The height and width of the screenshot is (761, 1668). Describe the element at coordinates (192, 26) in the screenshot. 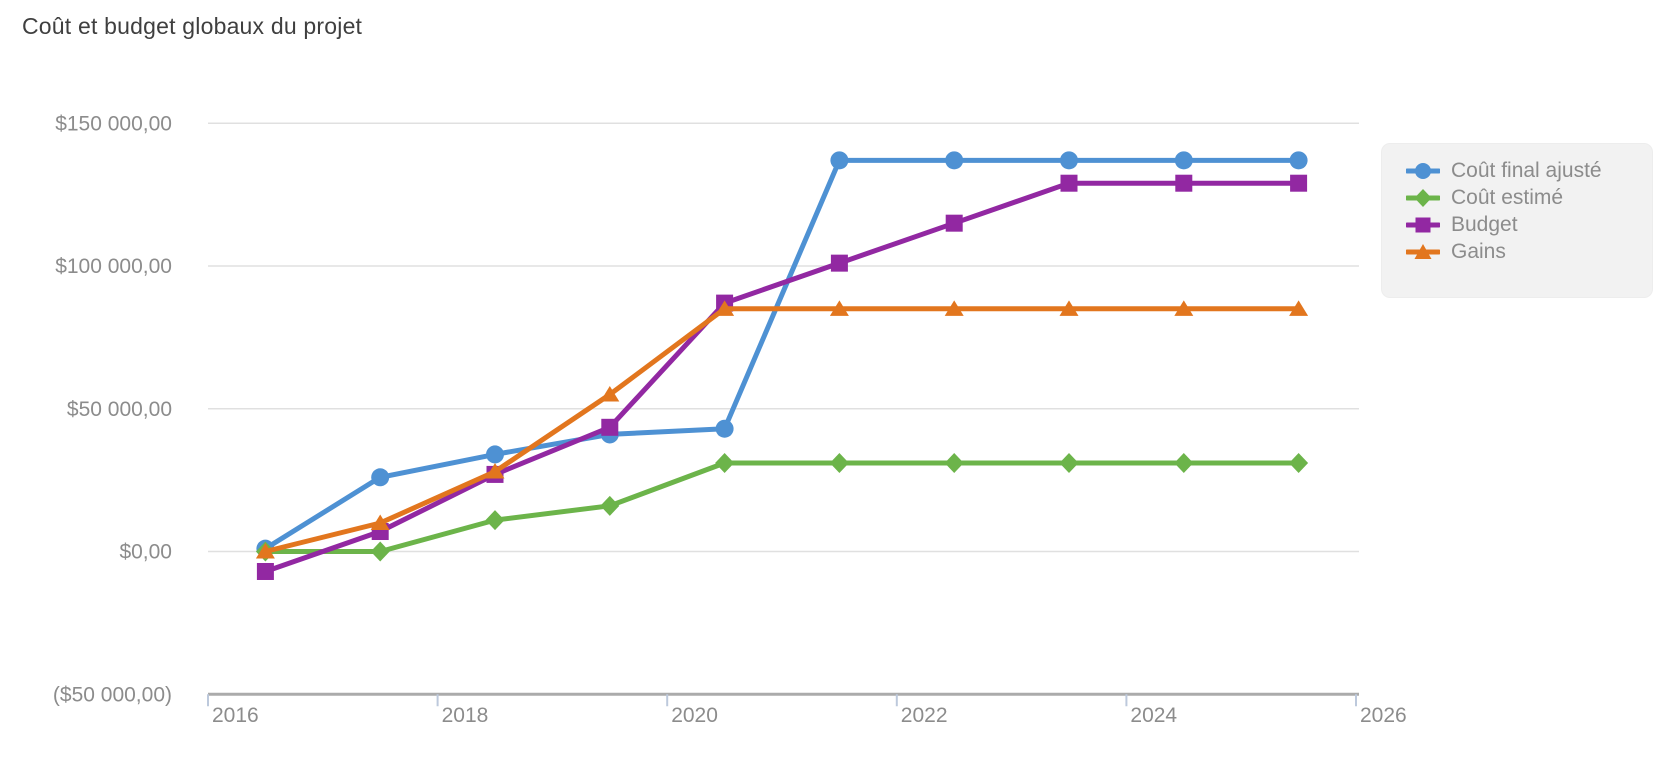

I see `chart-title: Coût et budget globaux du projet` at that location.